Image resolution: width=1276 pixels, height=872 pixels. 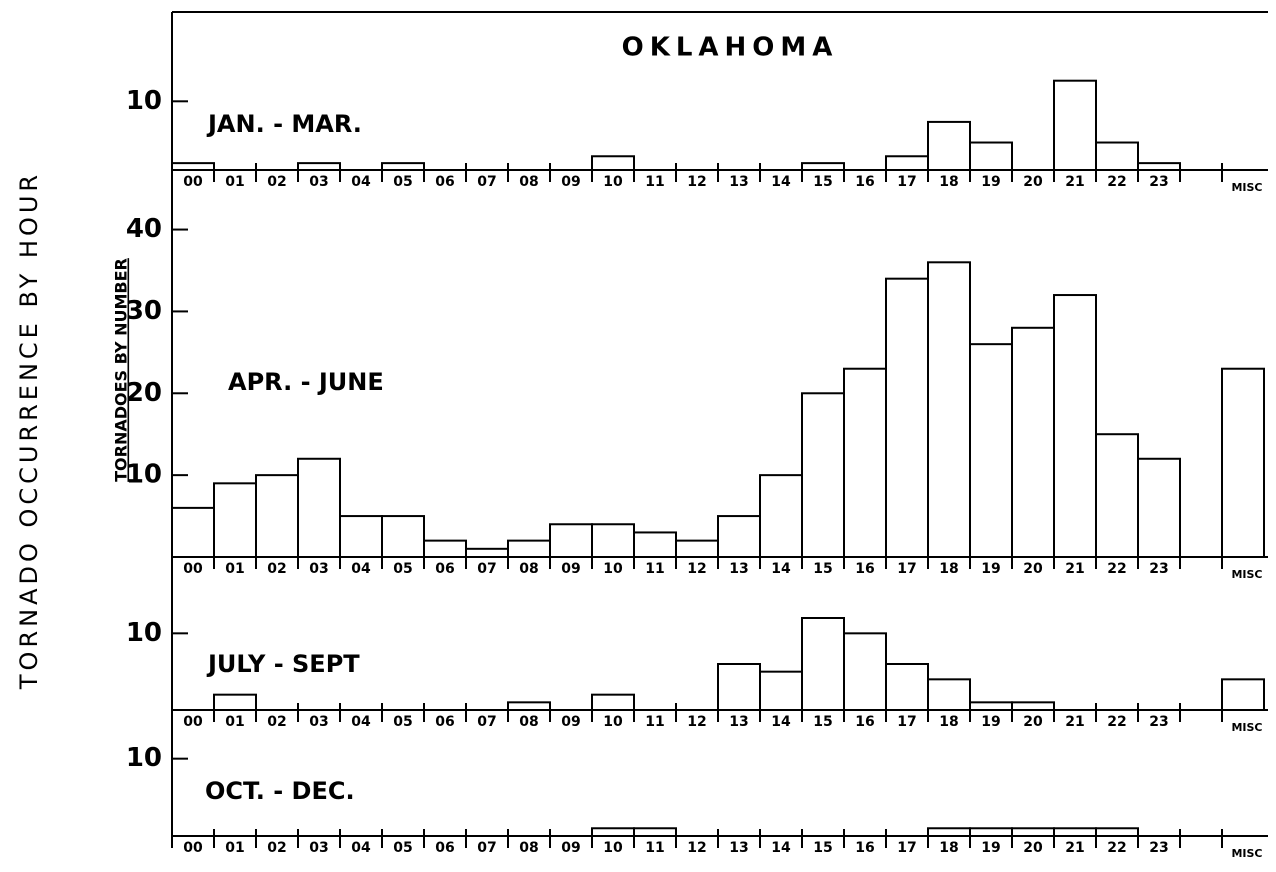 I want to click on panel-label: OCT. - DEC., so click(x=280, y=791).